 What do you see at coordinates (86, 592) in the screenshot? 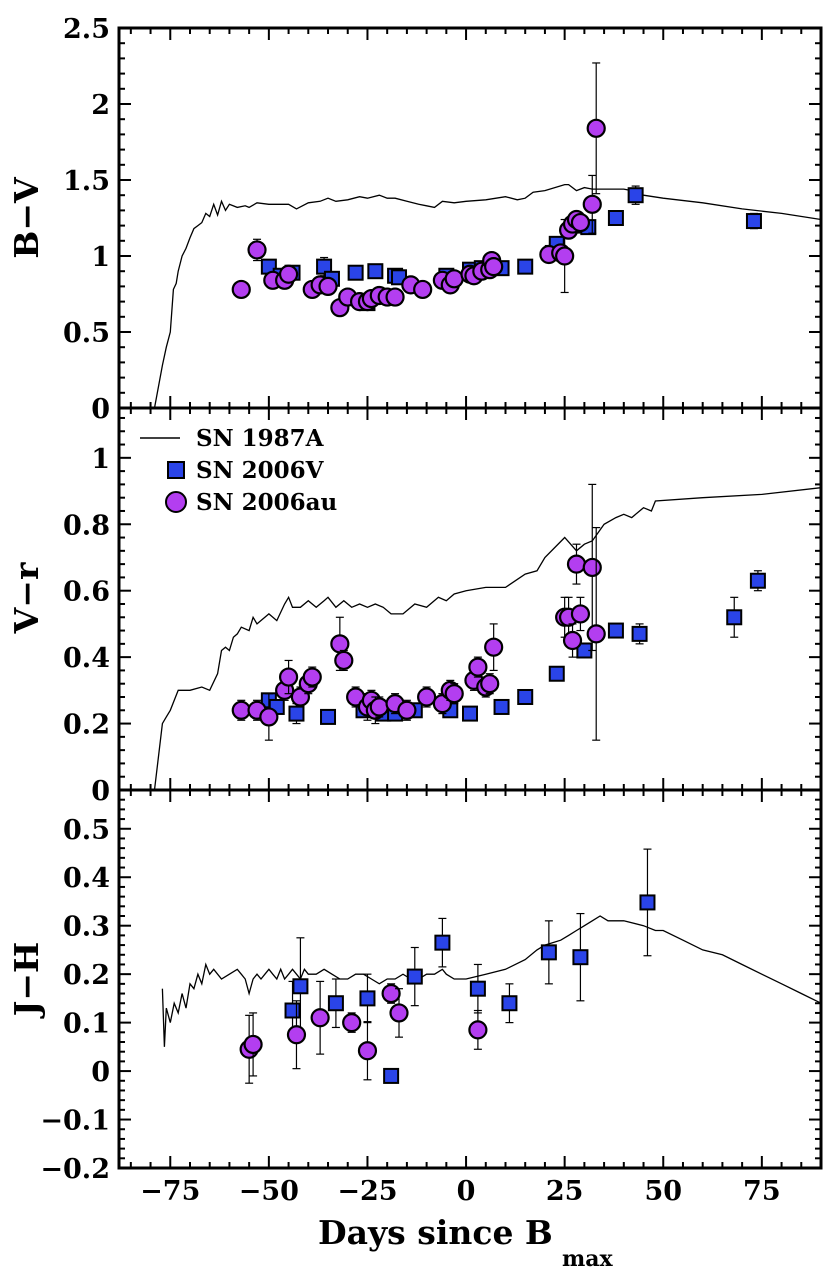
I see `y-tick-label-vr: 0.6` at bounding box center [86, 592].